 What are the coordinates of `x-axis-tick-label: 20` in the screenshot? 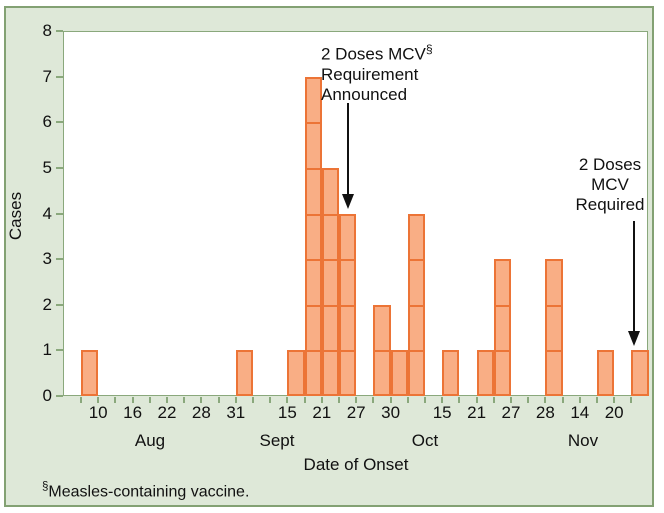 It's located at (614, 412).